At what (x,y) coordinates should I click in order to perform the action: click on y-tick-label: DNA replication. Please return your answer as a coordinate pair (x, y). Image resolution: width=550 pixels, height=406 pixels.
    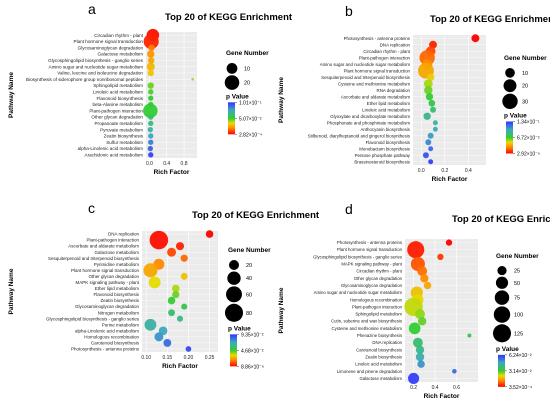
    Looking at the image, I should click on (124, 234).